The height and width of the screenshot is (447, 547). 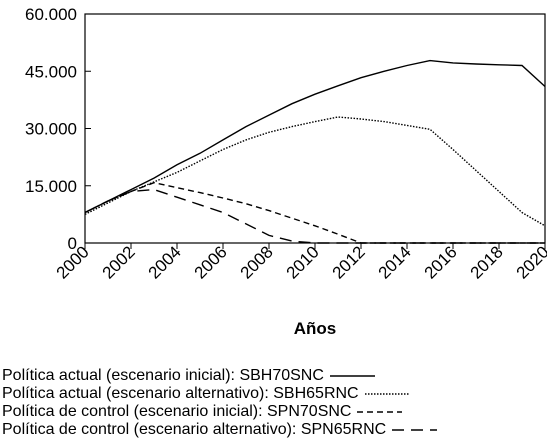 What do you see at coordinates (441, 262) in the screenshot?
I see `x-tick-label: 2016` at bounding box center [441, 262].